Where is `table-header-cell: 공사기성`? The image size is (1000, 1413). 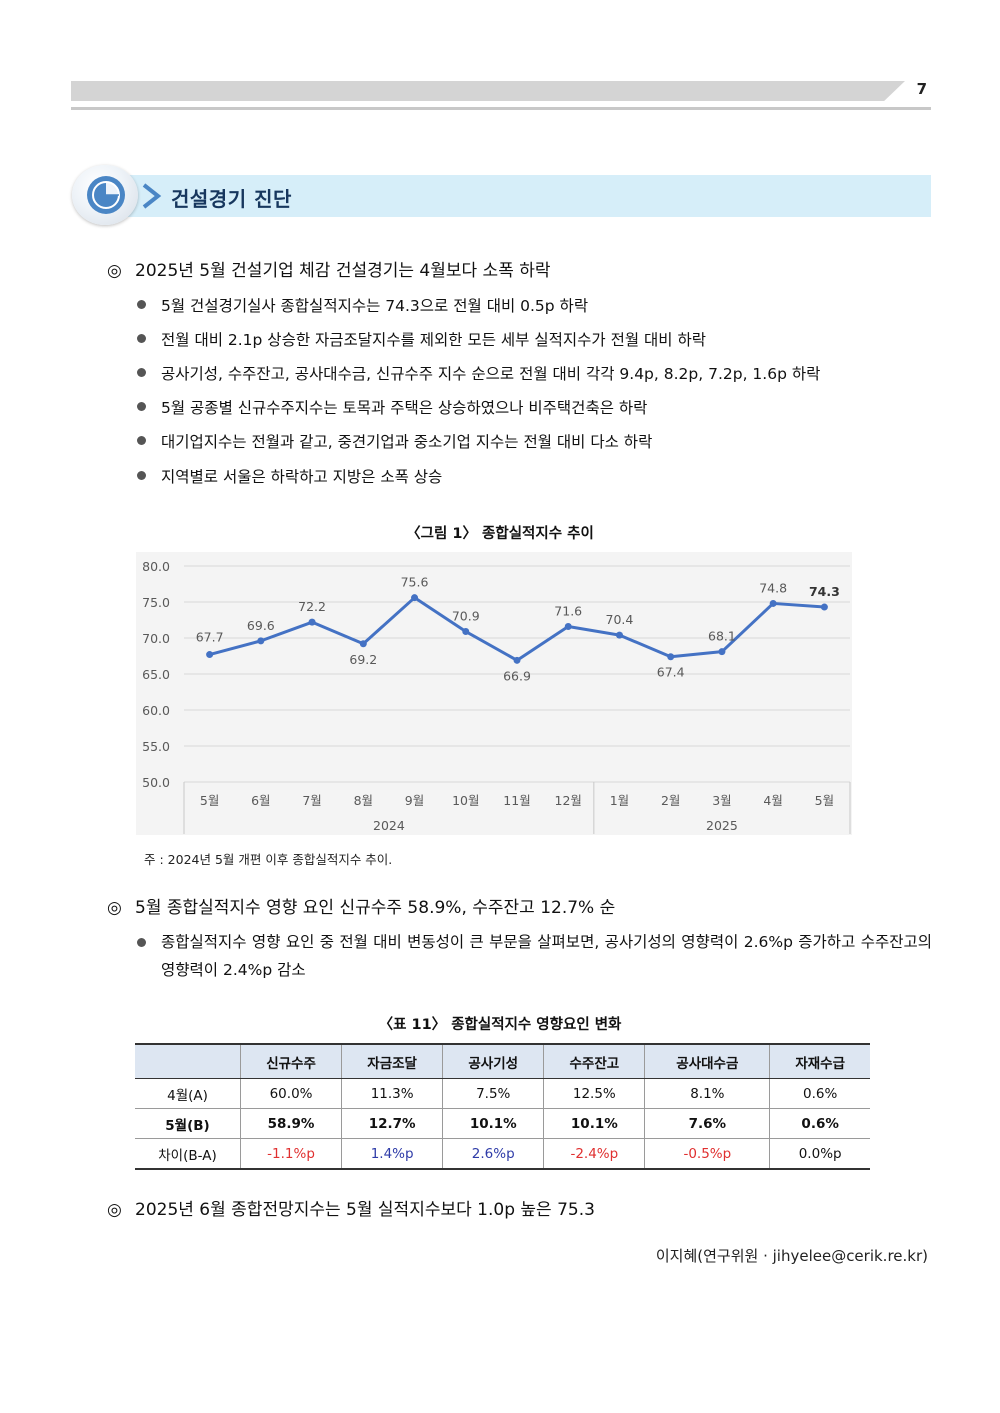
table-header-cell: 공사기성 is located at coordinates (493, 1061).